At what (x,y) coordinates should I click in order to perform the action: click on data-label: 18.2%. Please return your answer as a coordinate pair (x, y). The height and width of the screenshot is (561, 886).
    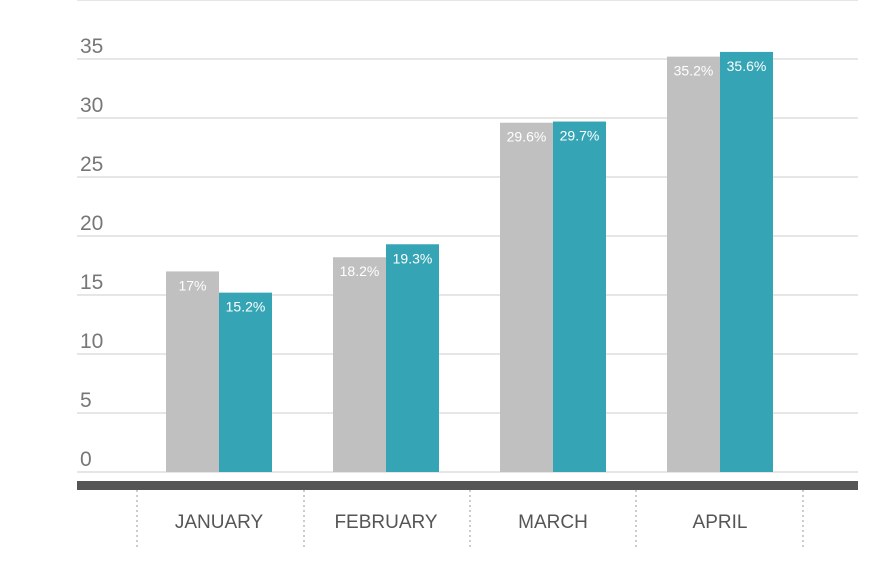
    Looking at the image, I should click on (360, 271).